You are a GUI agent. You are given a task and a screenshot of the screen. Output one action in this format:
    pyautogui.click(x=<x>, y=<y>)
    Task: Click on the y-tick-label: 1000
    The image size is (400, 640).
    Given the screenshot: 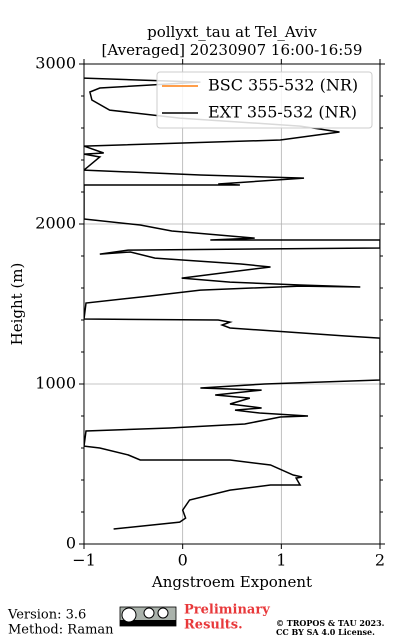 What is the action you would take?
    pyautogui.click(x=55, y=383)
    